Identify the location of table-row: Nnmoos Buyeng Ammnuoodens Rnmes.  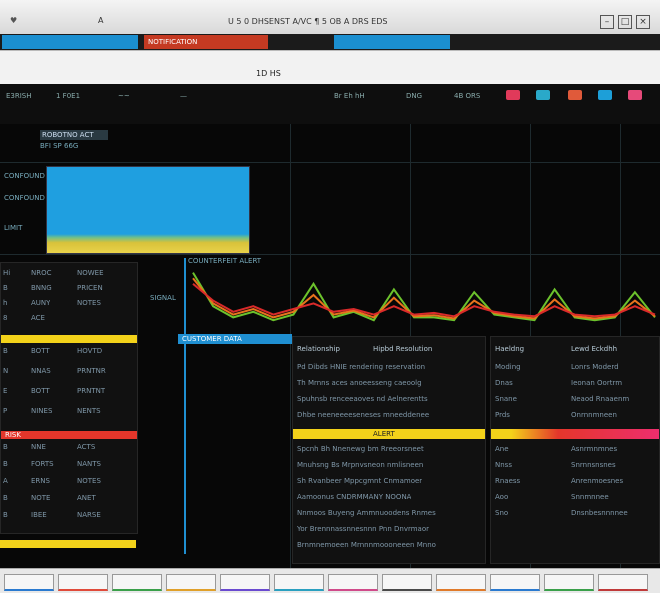
(390, 516).